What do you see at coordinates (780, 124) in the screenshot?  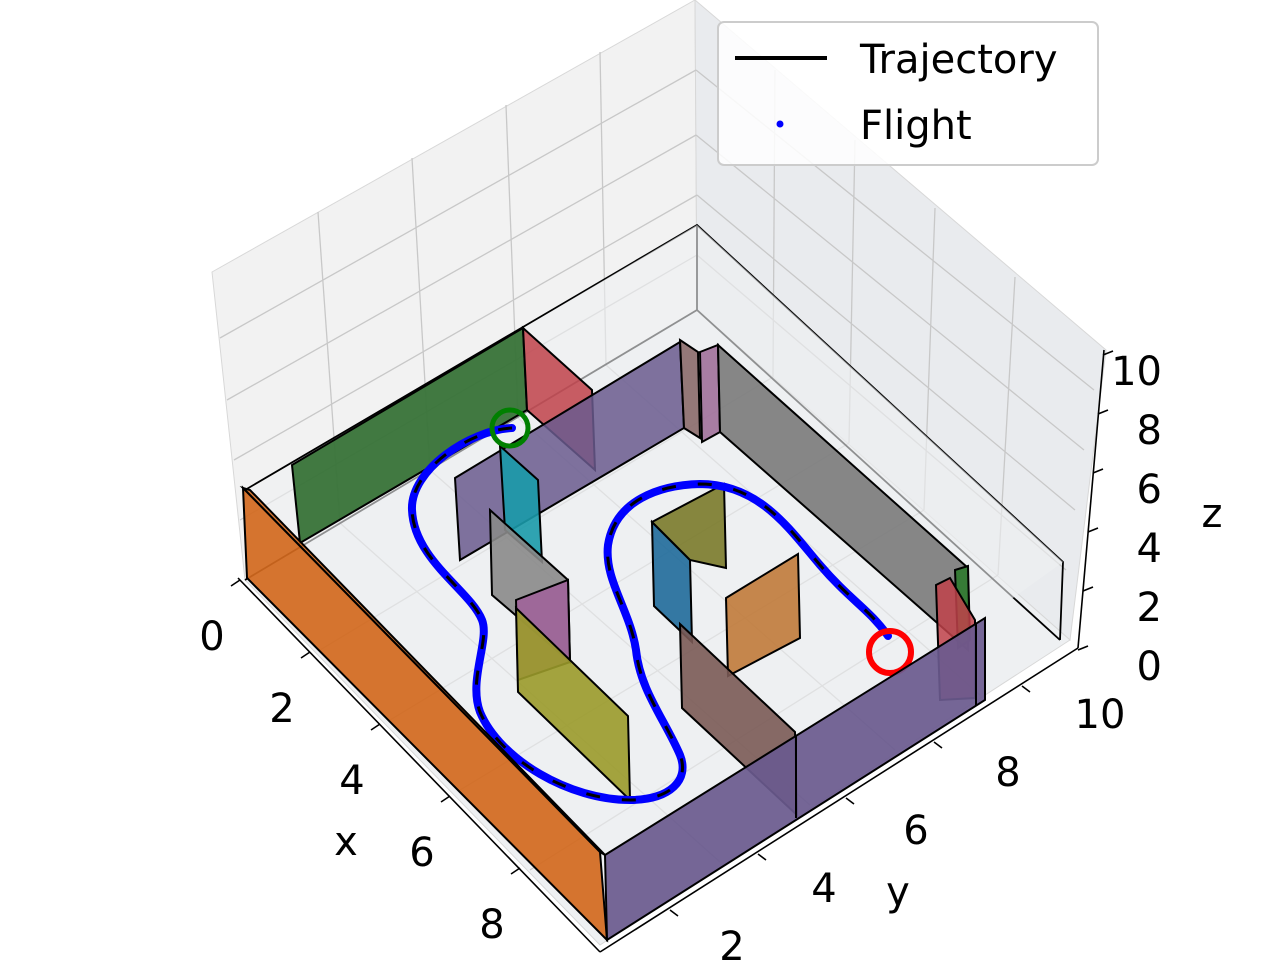 I see `legend-flight-swatch` at bounding box center [780, 124].